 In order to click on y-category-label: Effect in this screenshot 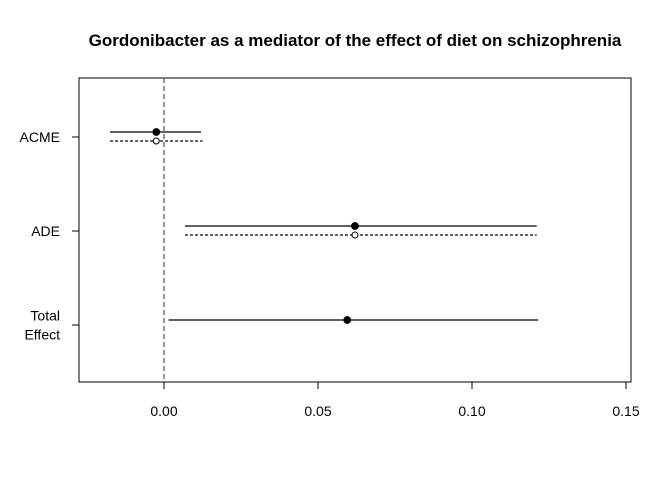, I will do `click(42, 335)`.